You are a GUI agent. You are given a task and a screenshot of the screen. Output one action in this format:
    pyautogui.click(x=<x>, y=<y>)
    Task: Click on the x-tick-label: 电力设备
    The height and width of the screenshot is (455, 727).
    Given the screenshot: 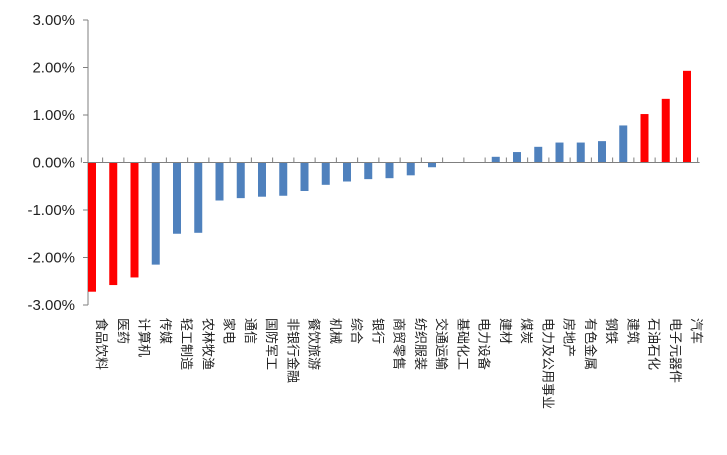 What is the action you would take?
    pyautogui.click(x=484, y=344)
    